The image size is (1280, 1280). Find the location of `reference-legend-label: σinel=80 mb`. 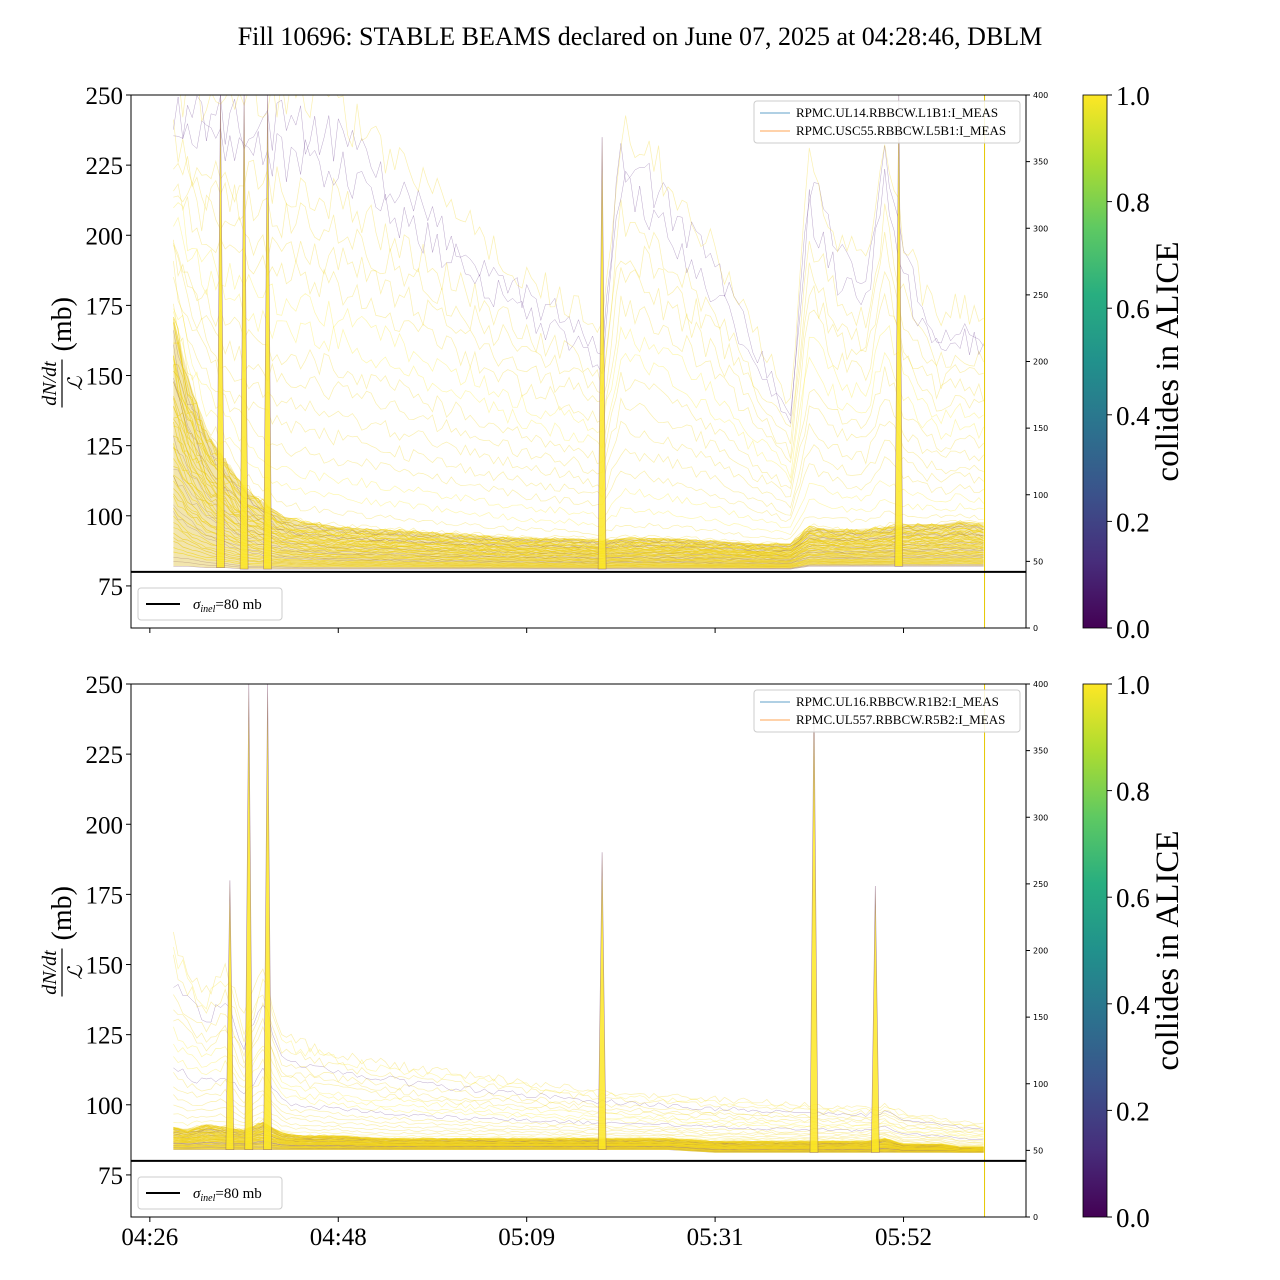

reference-legend-label: σinel=80 mb is located at coordinates (227, 1195).